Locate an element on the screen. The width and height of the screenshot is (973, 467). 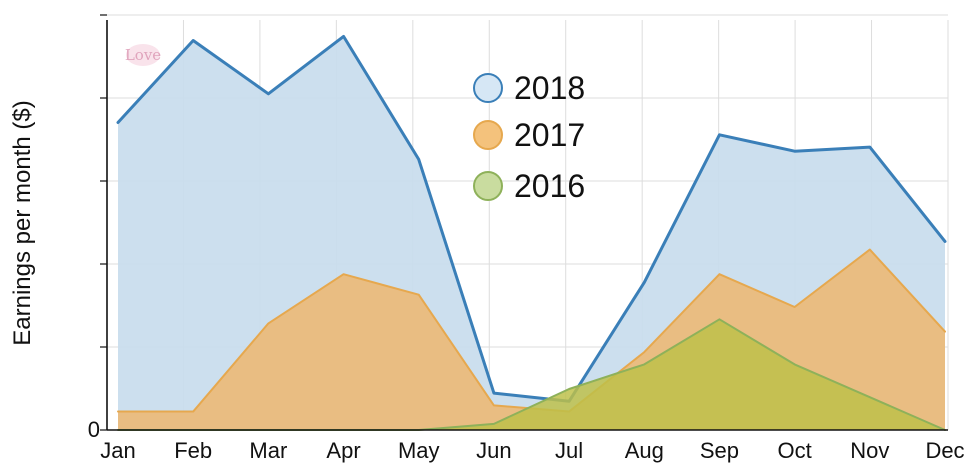
x-tick-label-feb: Feb is located at coordinates (193, 450).